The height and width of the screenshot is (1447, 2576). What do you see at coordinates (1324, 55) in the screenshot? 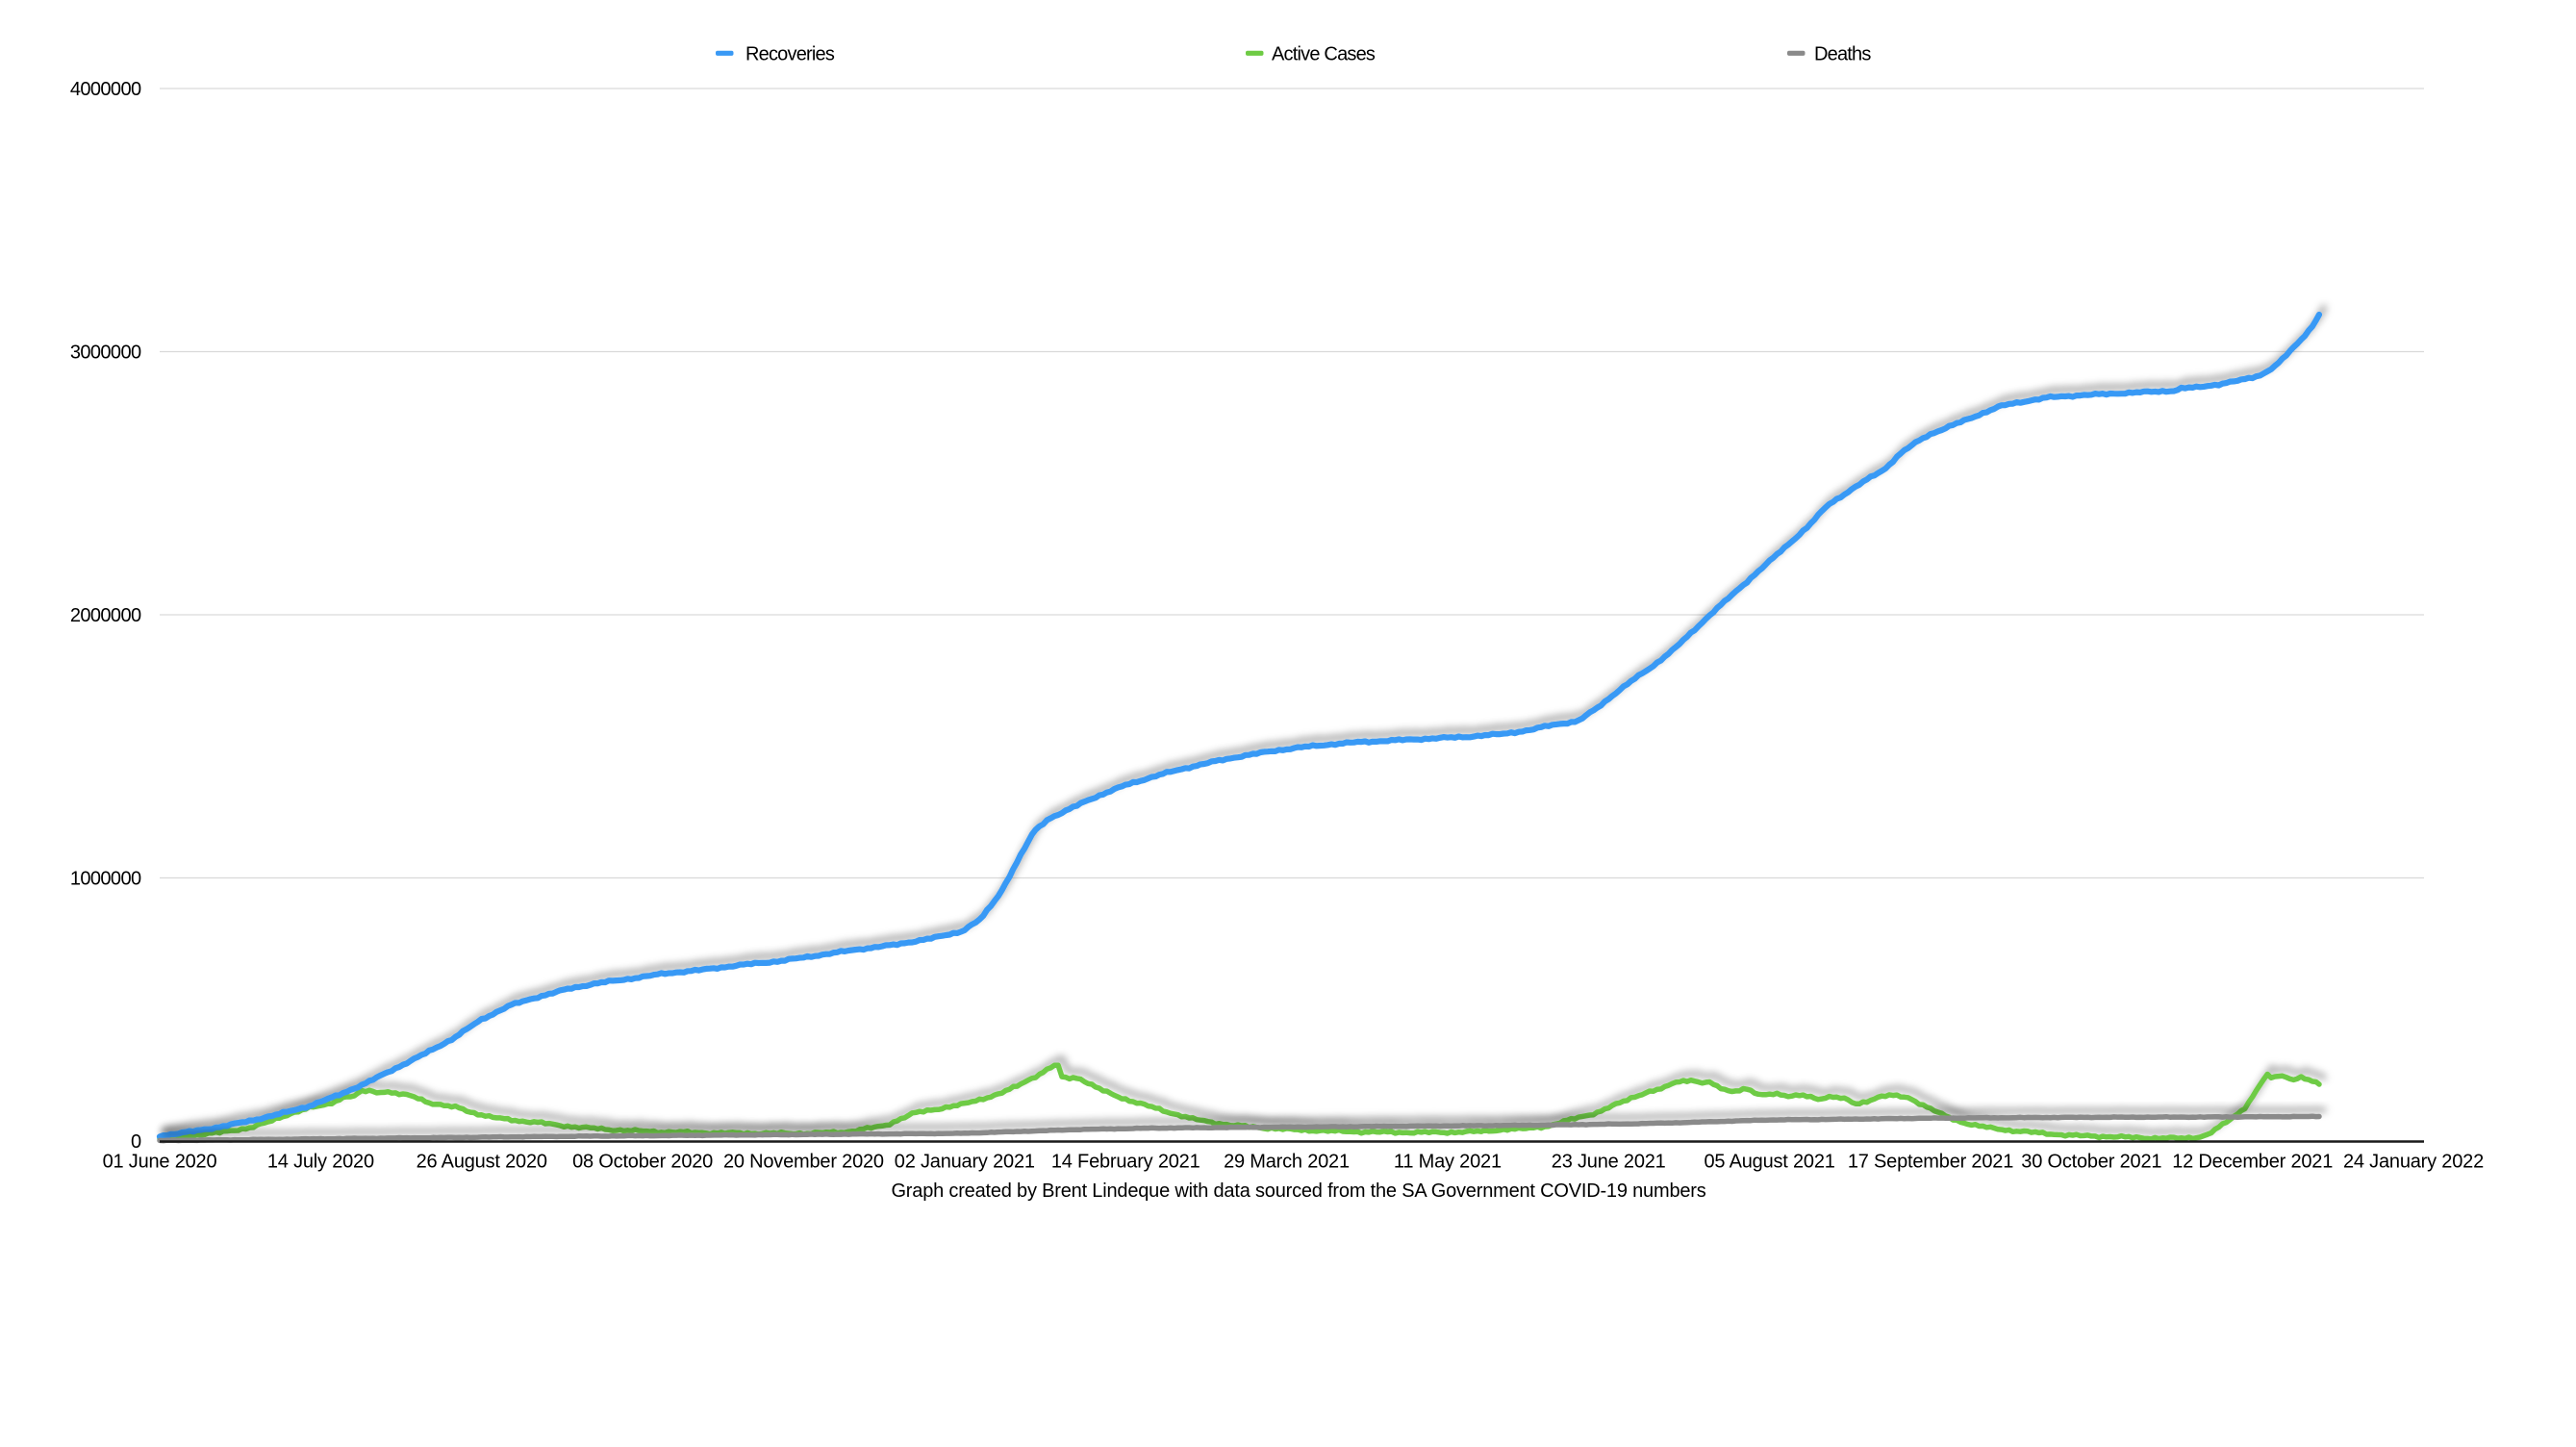
I see `svg-text: Active Cases` at bounding box center [1324, 55].